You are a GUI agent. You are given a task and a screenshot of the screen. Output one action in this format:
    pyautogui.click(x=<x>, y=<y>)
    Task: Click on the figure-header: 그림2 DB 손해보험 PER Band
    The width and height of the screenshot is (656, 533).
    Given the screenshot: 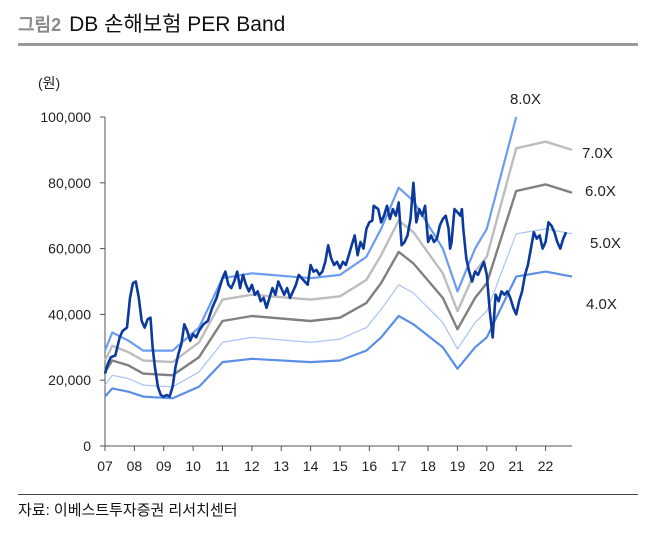 What is the action you would take?
    pyautogui.click(x=151, y=25)
    